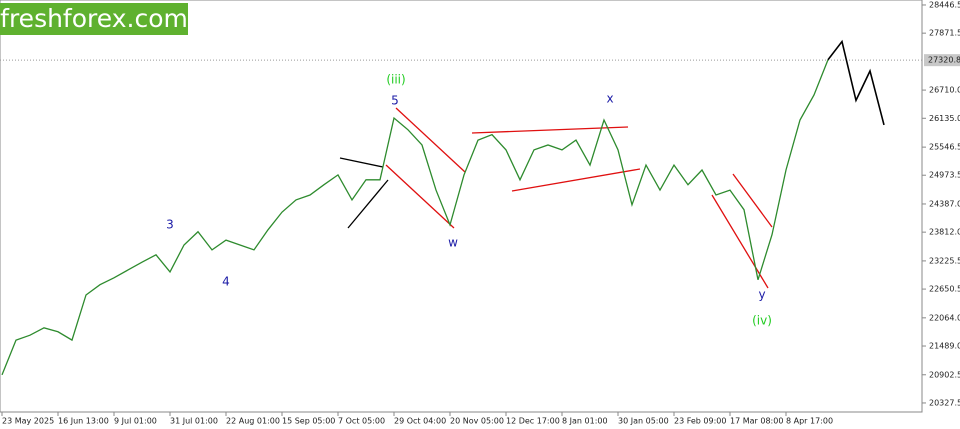 The height and width of the screenshot is (429, 960). What do you see at coordinates (809, 421) in the screenshot?
I see `x-tick-label: 8 Apr 17:00` at bounding box center [809, 421].